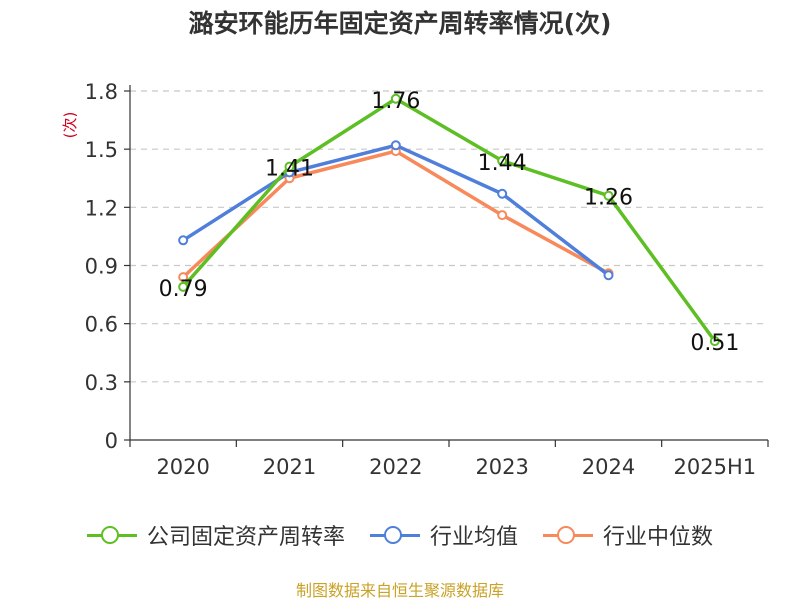 This screenshot has height=601, width=800. I want to click on data-label: 0.79, so click(183, 289).